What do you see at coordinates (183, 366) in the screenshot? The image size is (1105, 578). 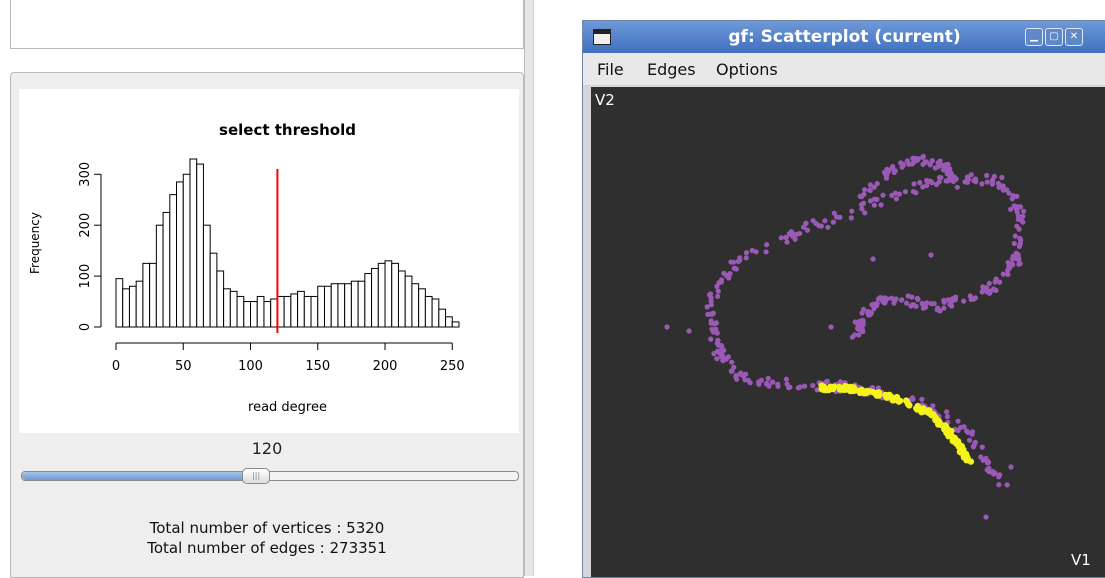 I see `x-tick-label: 50` at bounding box center [183, 366].